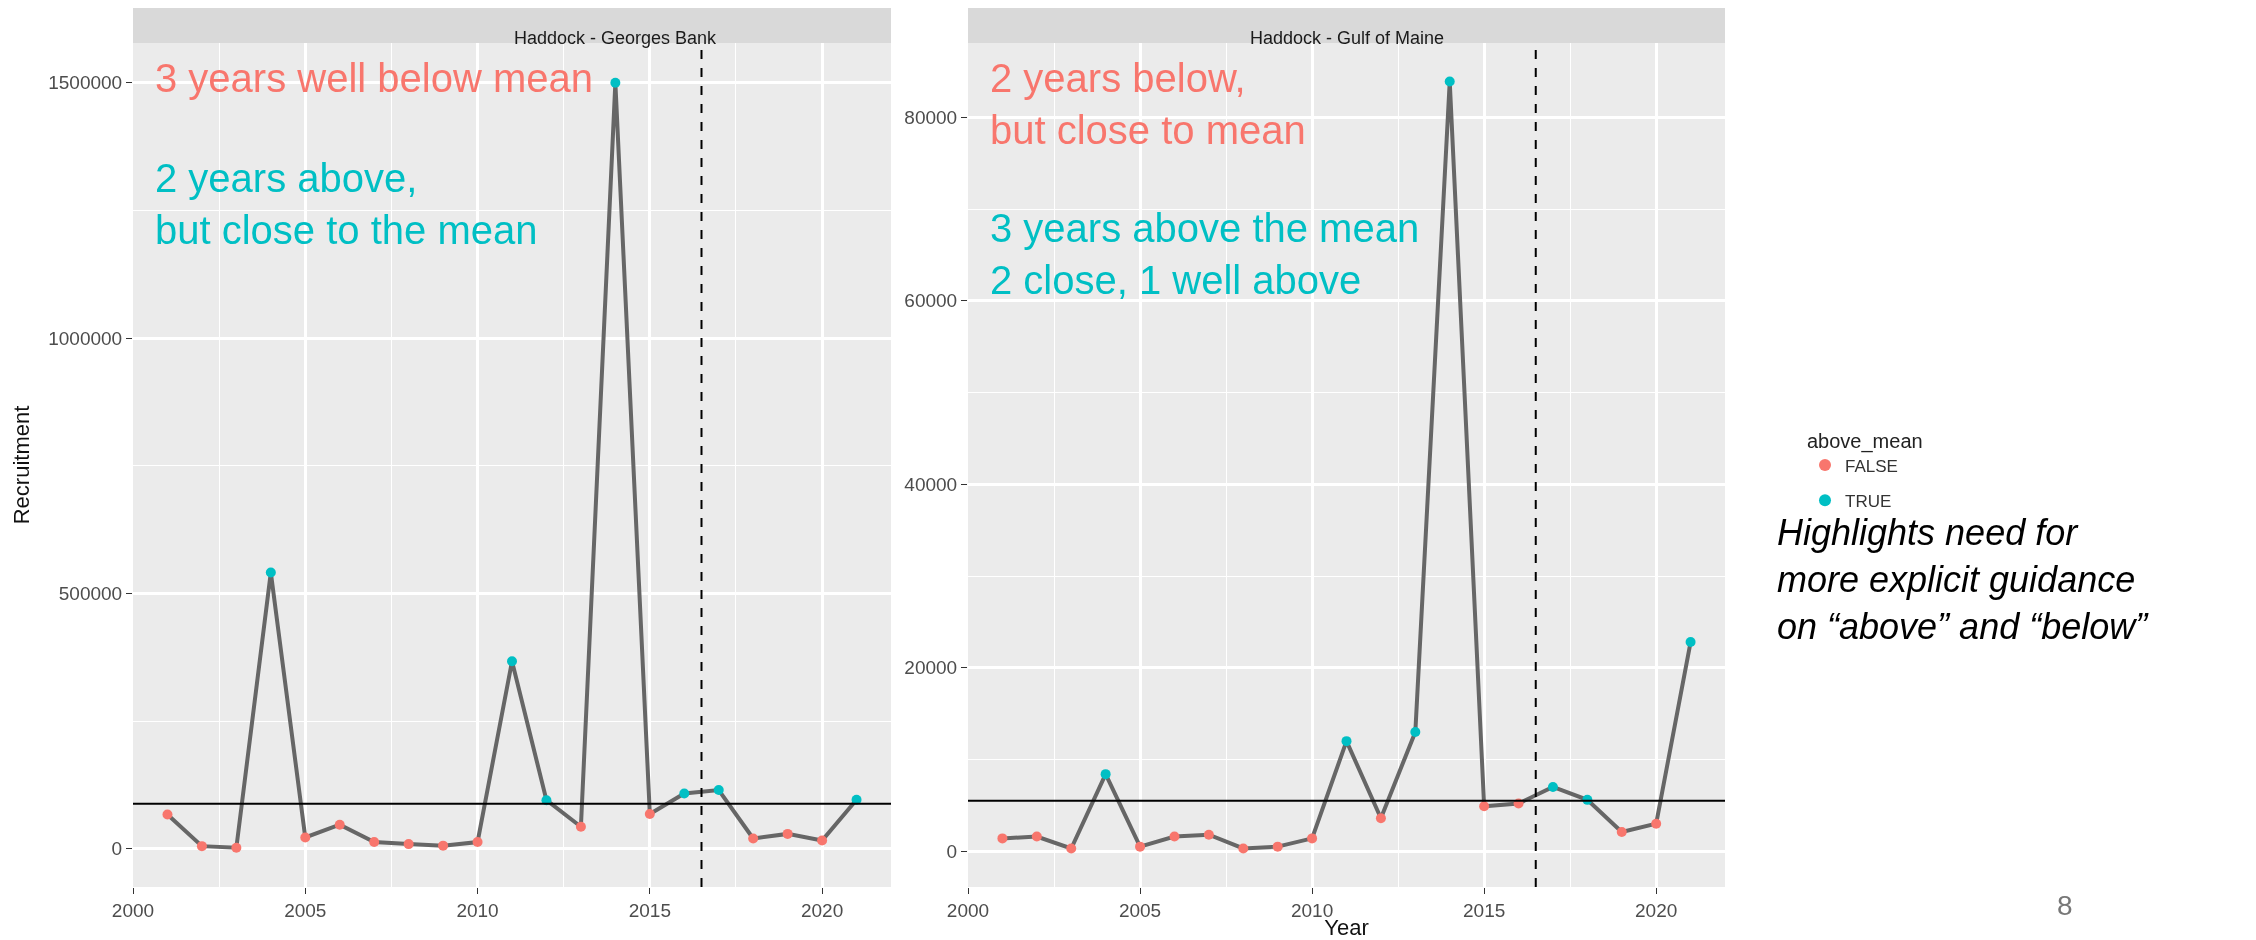  What do you see at coordinates (1865, 441) in the screenshot?
I see `legend-title: above_mean` at bounding box center [1865, 441].